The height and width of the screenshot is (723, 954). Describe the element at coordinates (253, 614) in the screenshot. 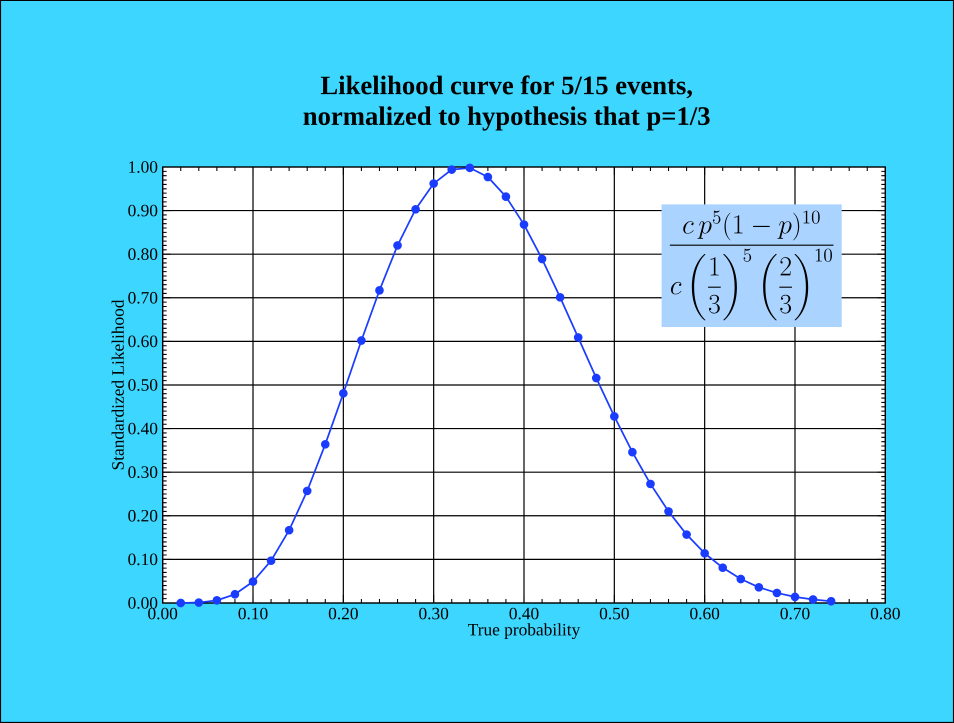

I see `x-tick-label: 0.10` at that location.